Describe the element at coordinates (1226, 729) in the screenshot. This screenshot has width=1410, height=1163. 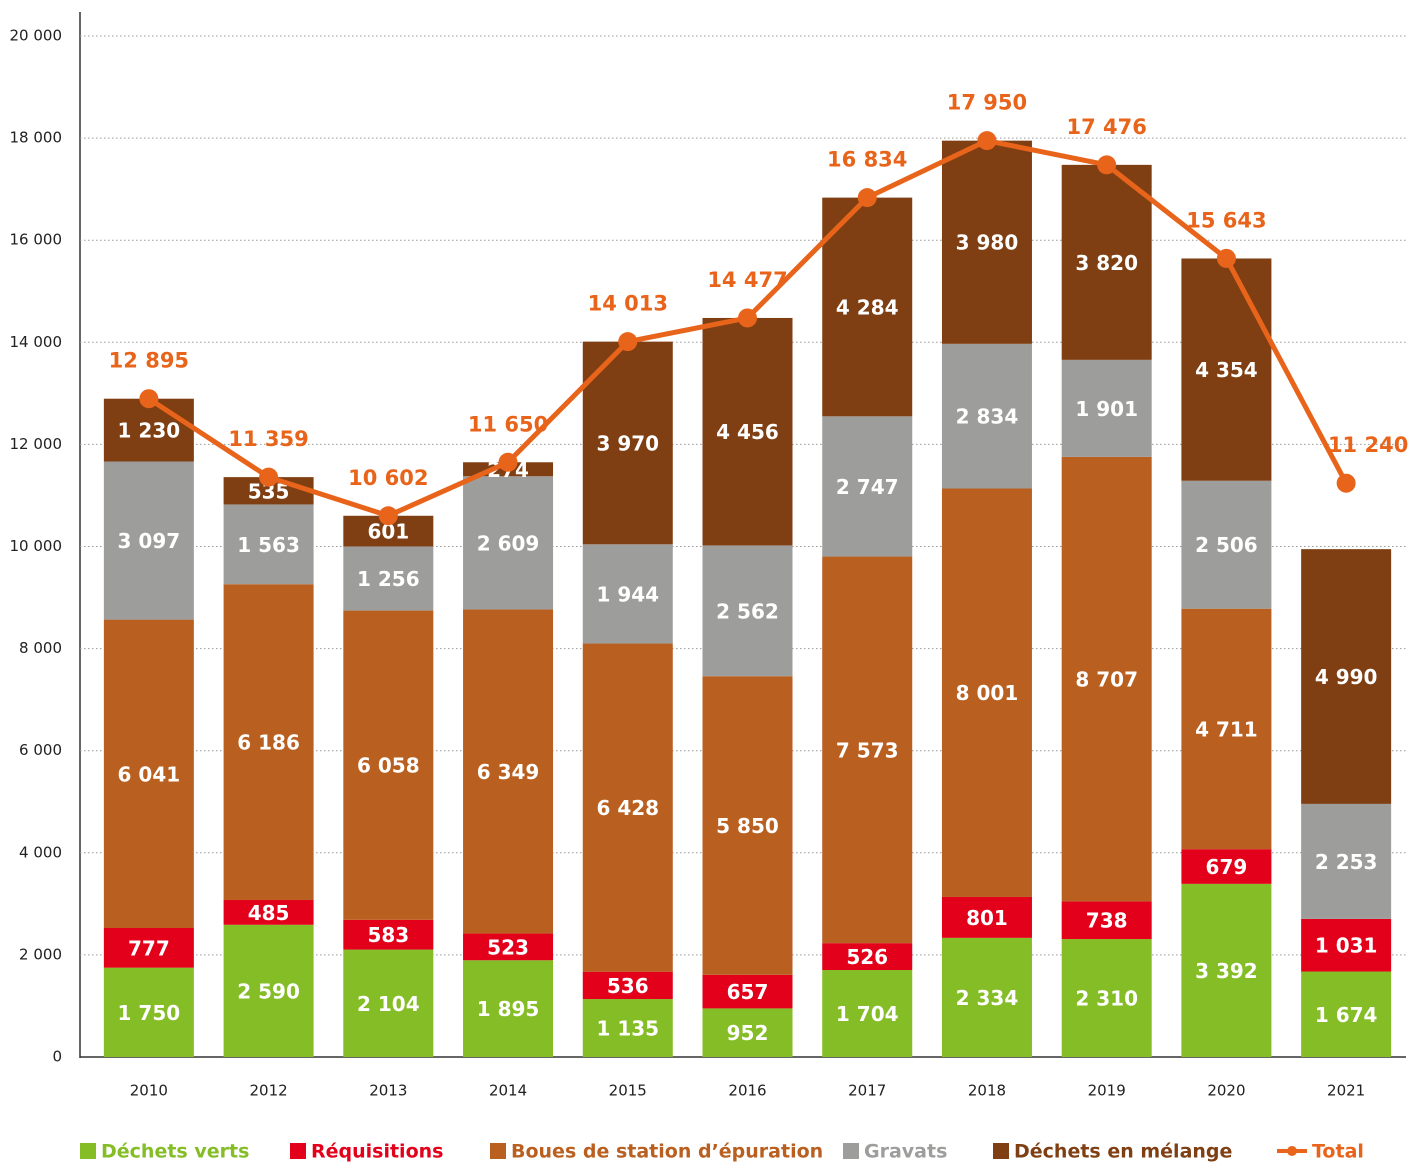
I see `data-label: 4 711` at that location.